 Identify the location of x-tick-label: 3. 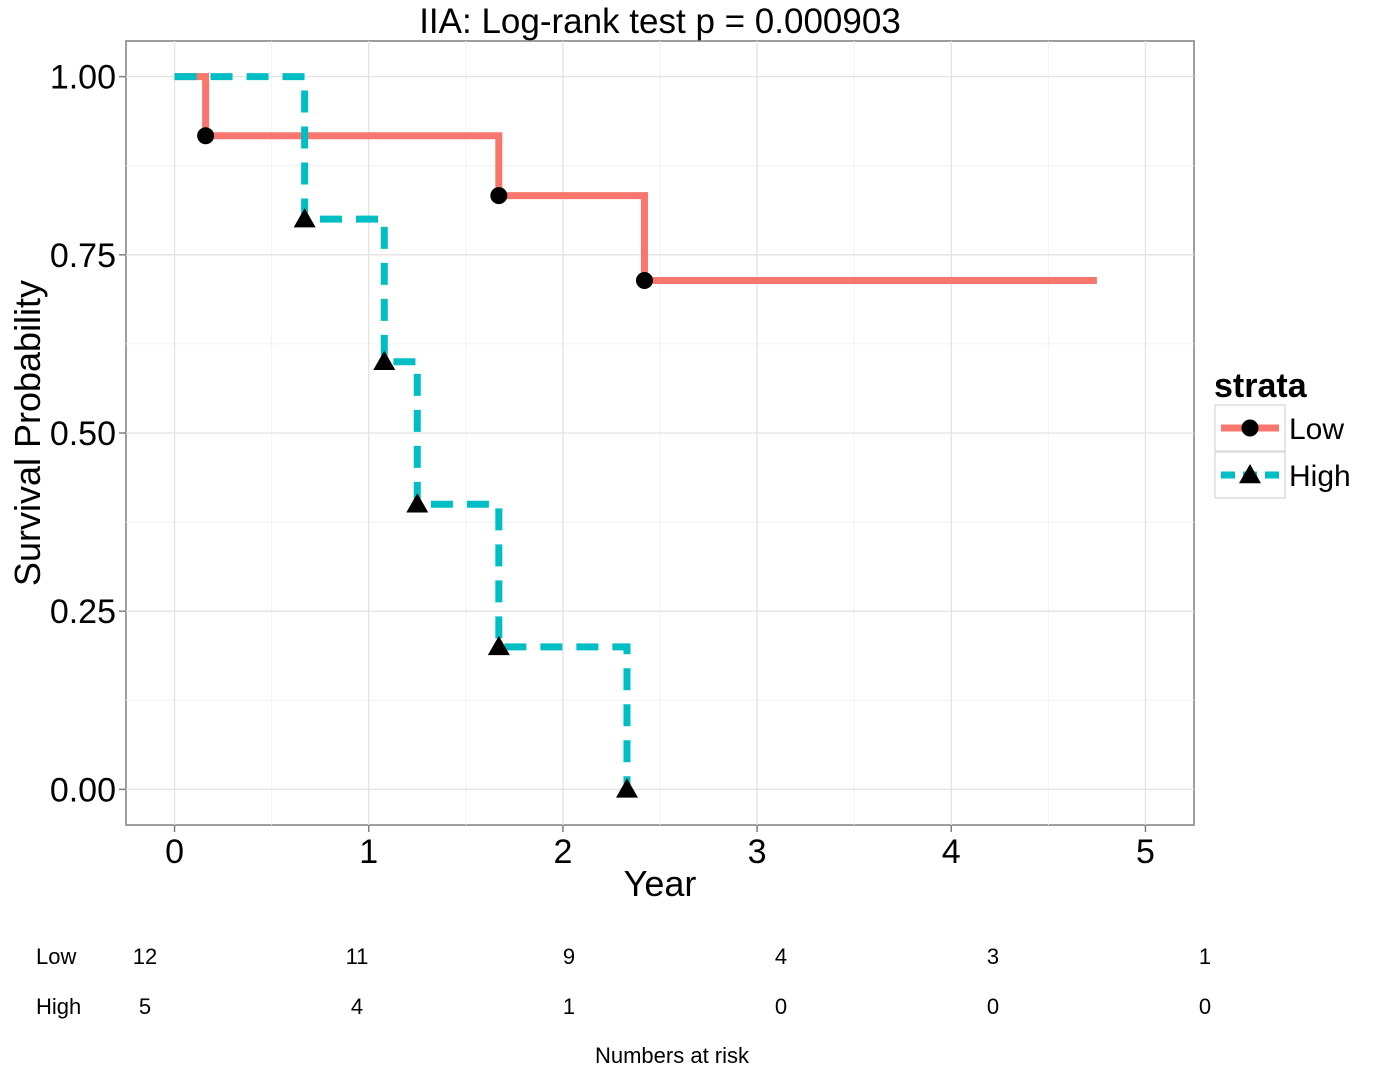
(757, 852).